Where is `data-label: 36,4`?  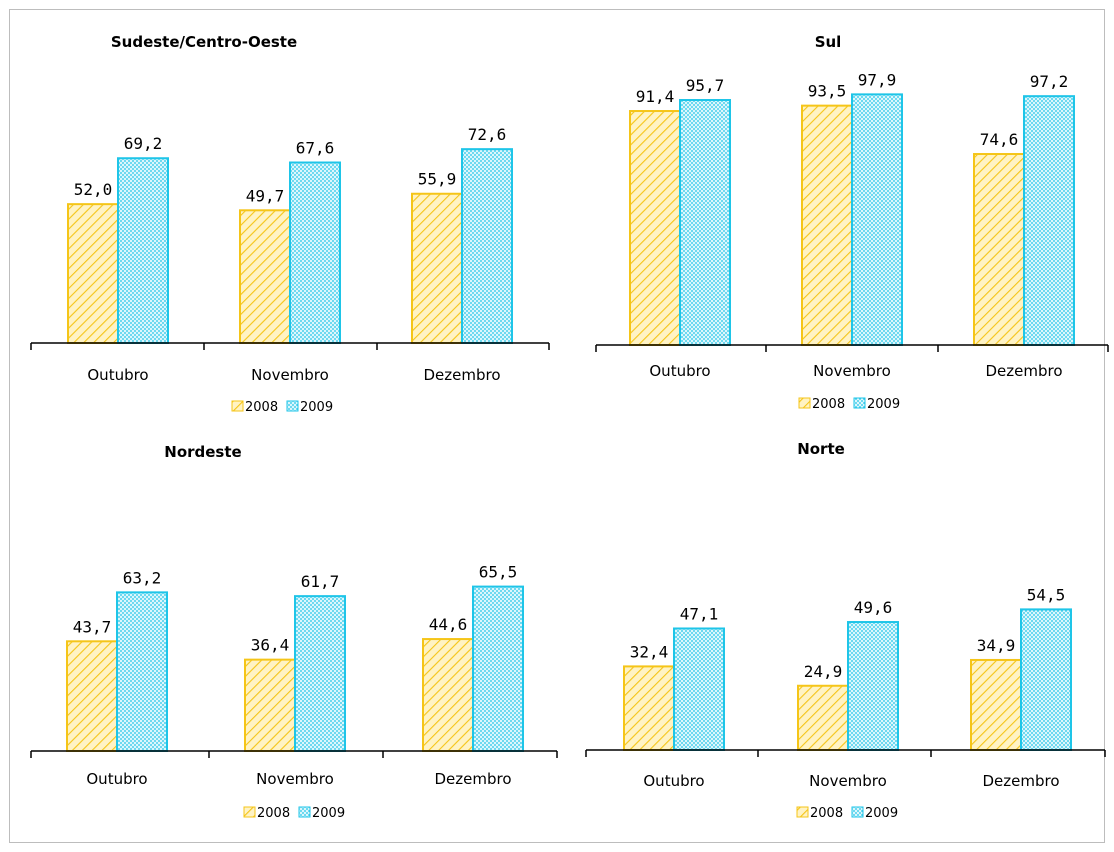 data-label: 36,4 is located at coordinates (270, 645).